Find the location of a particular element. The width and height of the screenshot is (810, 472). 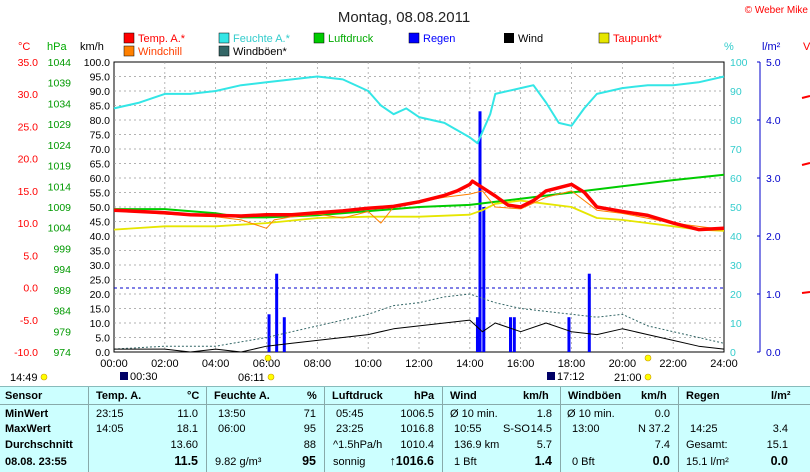

gust-current-value: 0.0 is located at coordinates (661, 461).